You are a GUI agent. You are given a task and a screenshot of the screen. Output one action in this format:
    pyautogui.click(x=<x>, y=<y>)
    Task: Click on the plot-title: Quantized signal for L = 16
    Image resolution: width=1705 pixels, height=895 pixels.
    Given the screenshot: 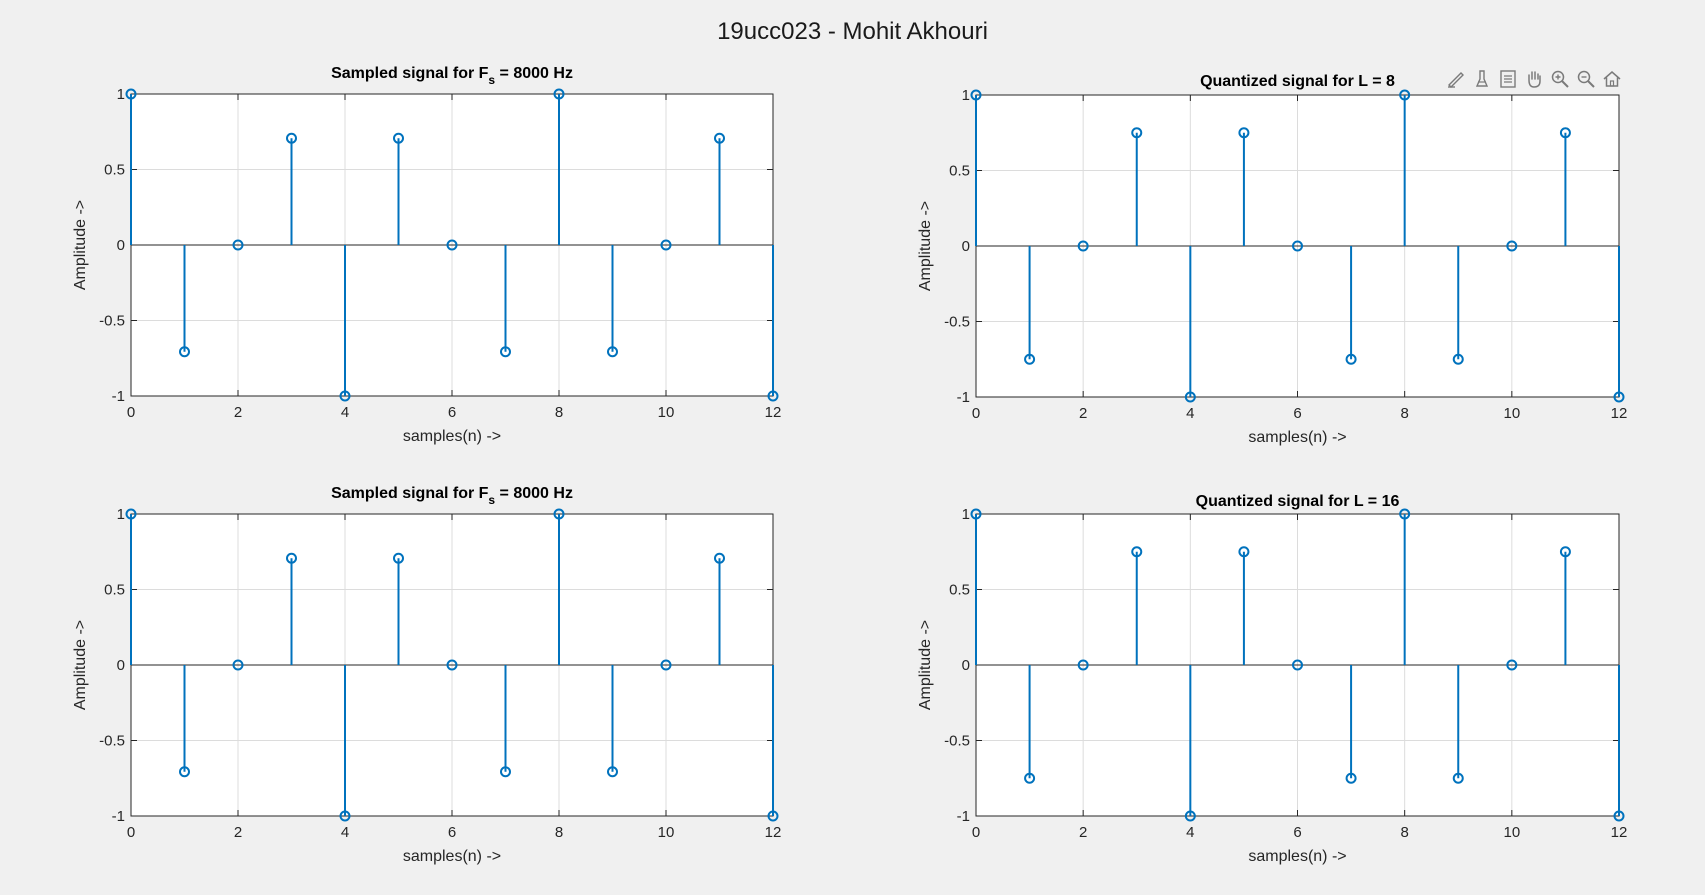 What is the action you would take?
    pyautogui.click(x=1298, y=501)
    